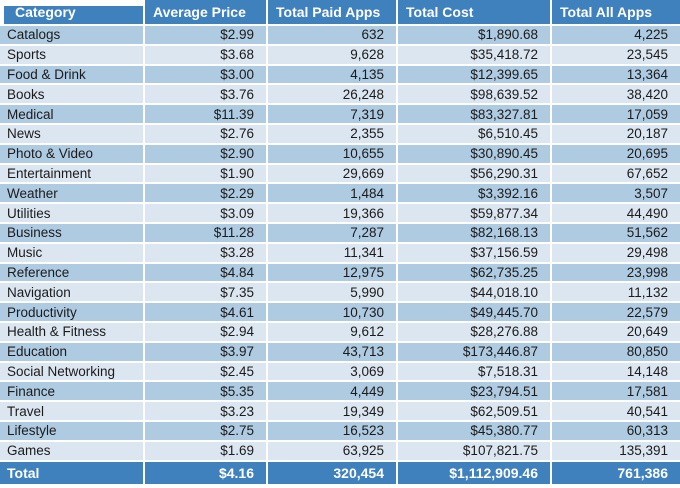 This screenshot has width=680, height=488. I want to click on category-cell: Lifestyle, so click(71, 430).